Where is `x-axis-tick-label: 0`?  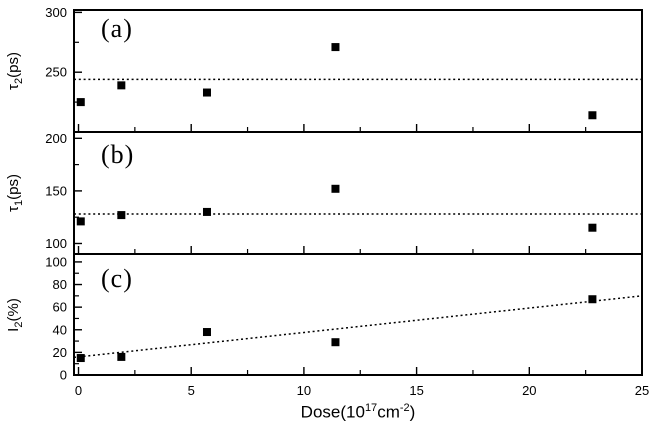
x-axis-tick-label: 0 is located at coordinates (78, 390).